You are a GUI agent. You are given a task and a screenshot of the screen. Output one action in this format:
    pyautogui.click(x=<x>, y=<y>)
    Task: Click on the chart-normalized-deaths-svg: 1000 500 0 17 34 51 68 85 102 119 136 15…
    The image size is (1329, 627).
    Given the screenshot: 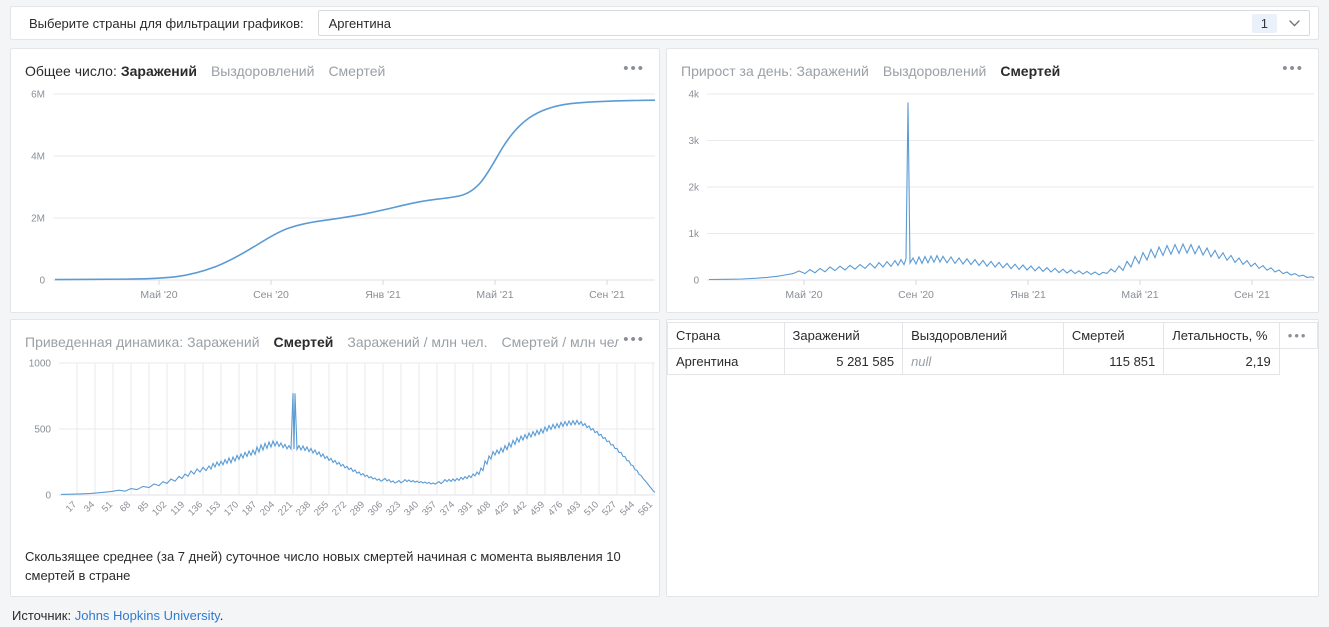 What is the action you would take?
    pyautogui.click(x=342, y=438)
    